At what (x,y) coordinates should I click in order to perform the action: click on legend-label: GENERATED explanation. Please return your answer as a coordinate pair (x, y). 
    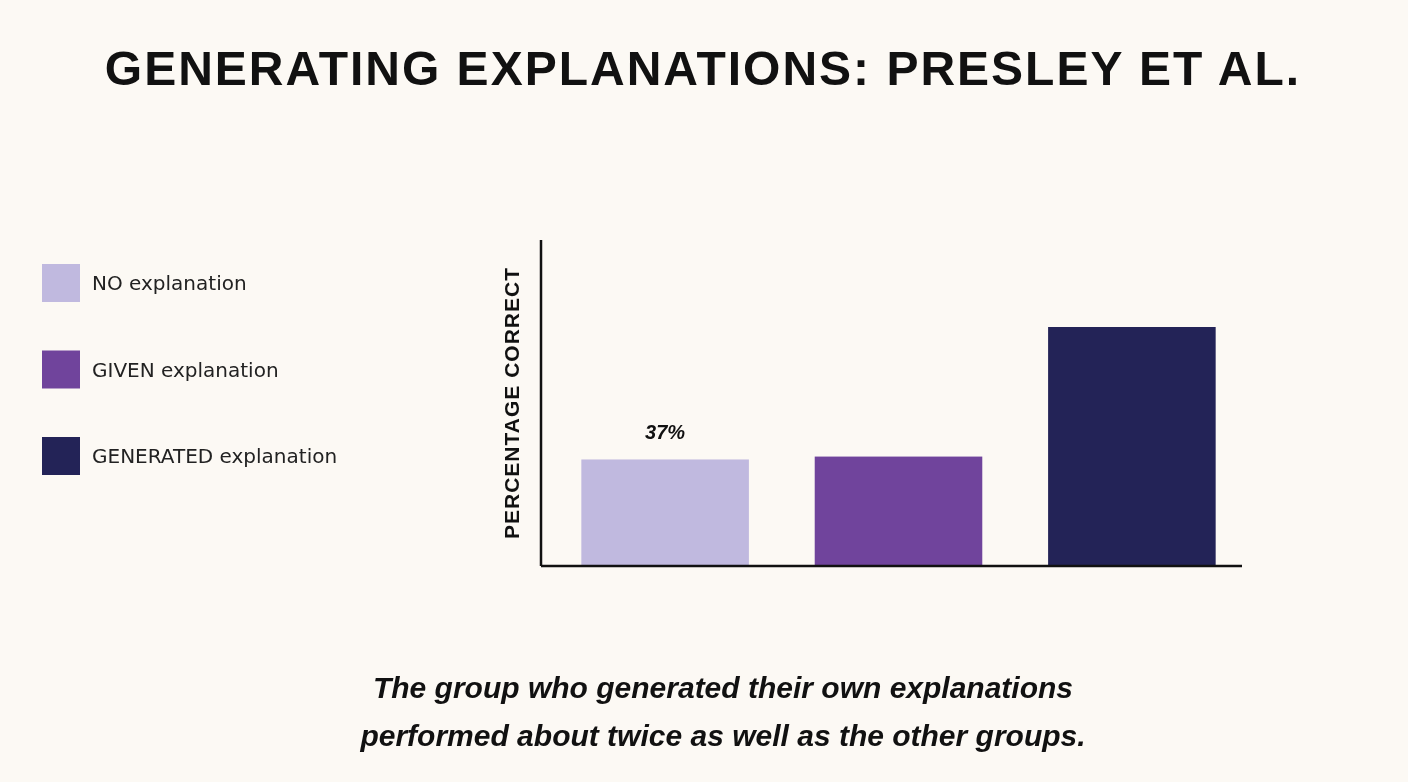
    Looking at the image, I should click on (215, 456).